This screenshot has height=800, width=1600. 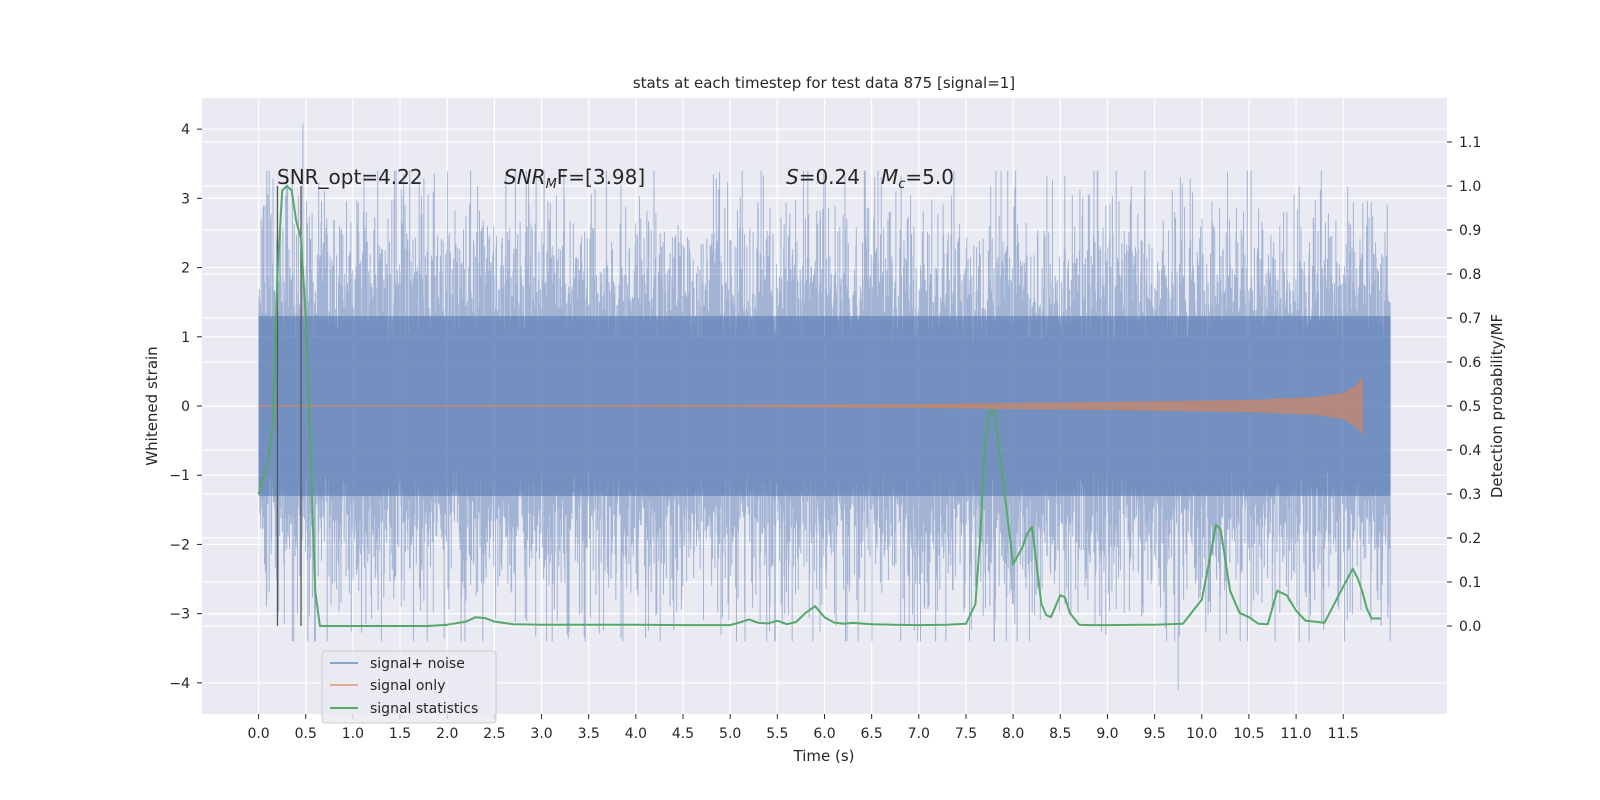 What do you see at coordinates (179, 684) in the screenshot?
I see `y-tick-label: −4` at bounding box center [179, 684].